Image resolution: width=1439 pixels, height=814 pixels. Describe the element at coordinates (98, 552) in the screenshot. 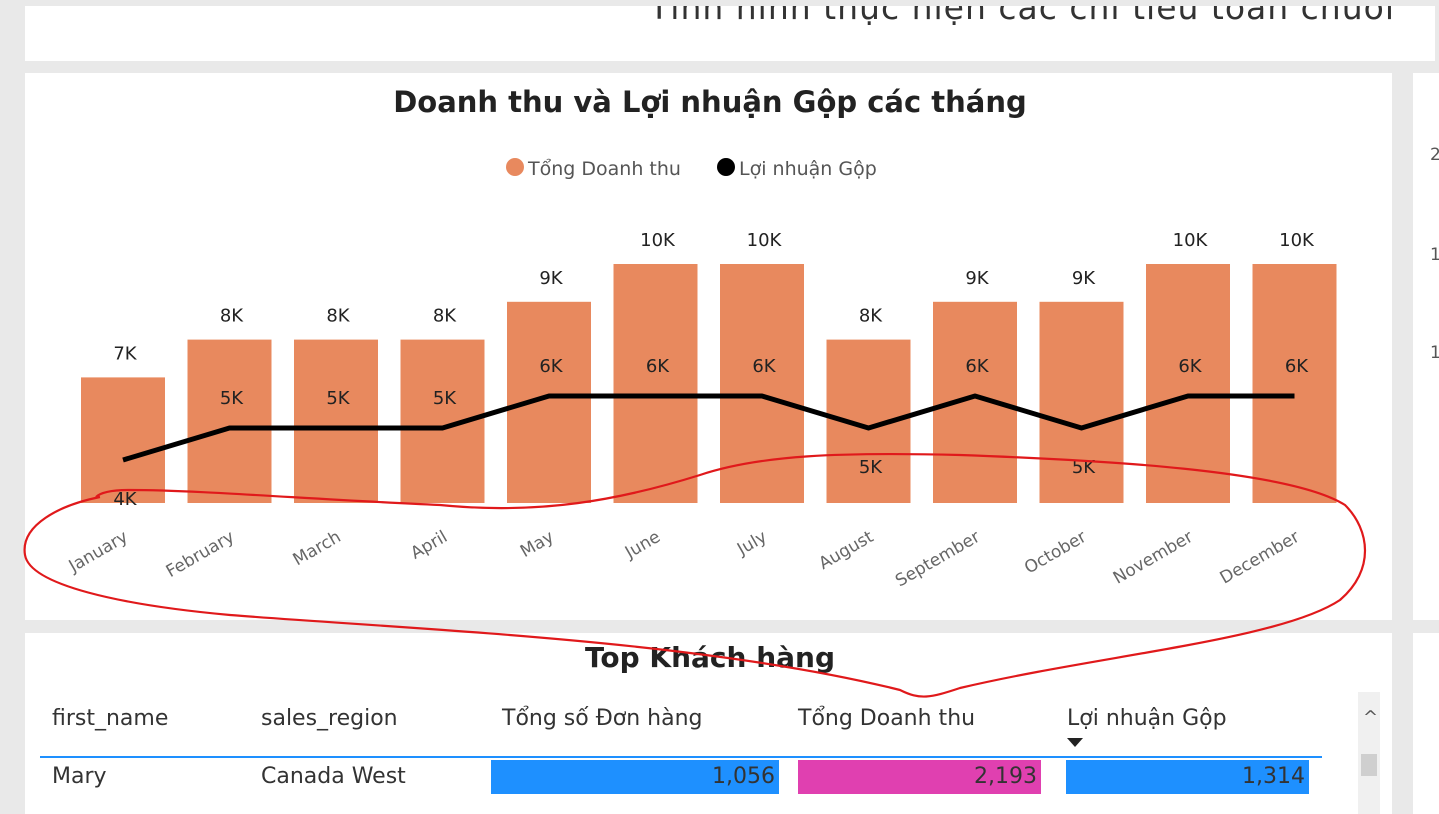

I see `x-tick-label: January` at that location.